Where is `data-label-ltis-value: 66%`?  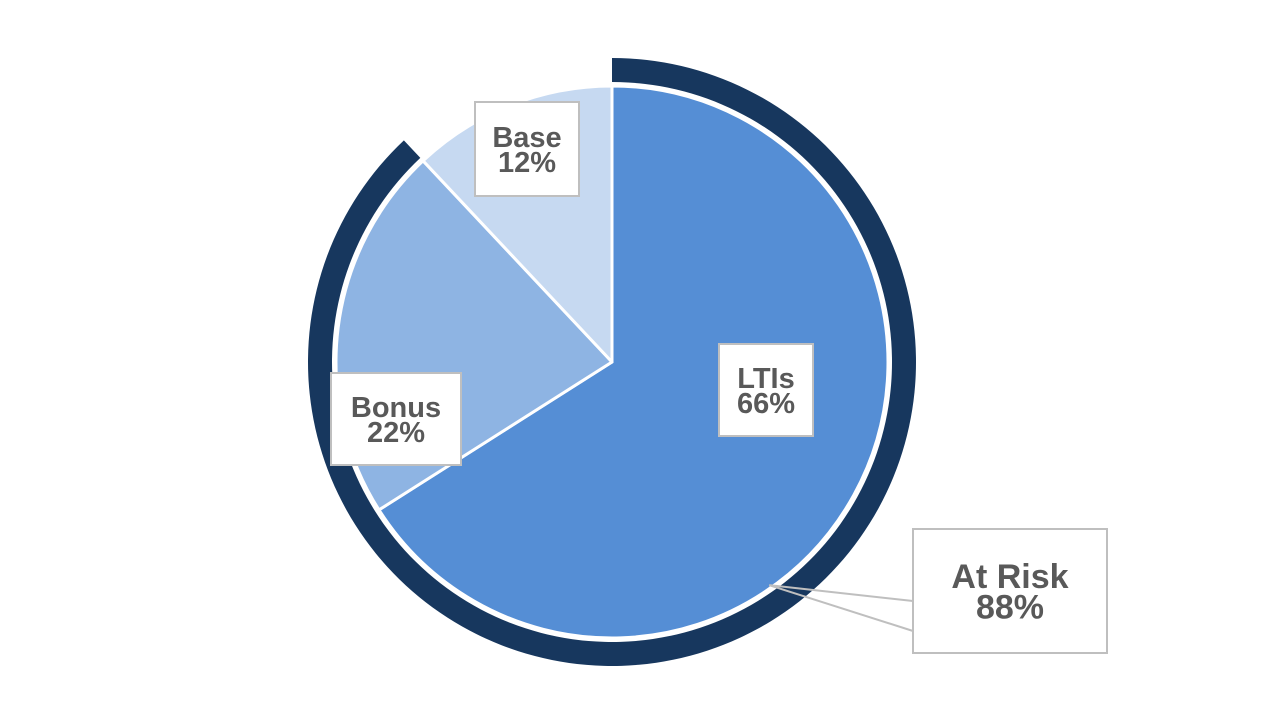
data-label-ltis-value: 66% is located at coordinates (766, 404).